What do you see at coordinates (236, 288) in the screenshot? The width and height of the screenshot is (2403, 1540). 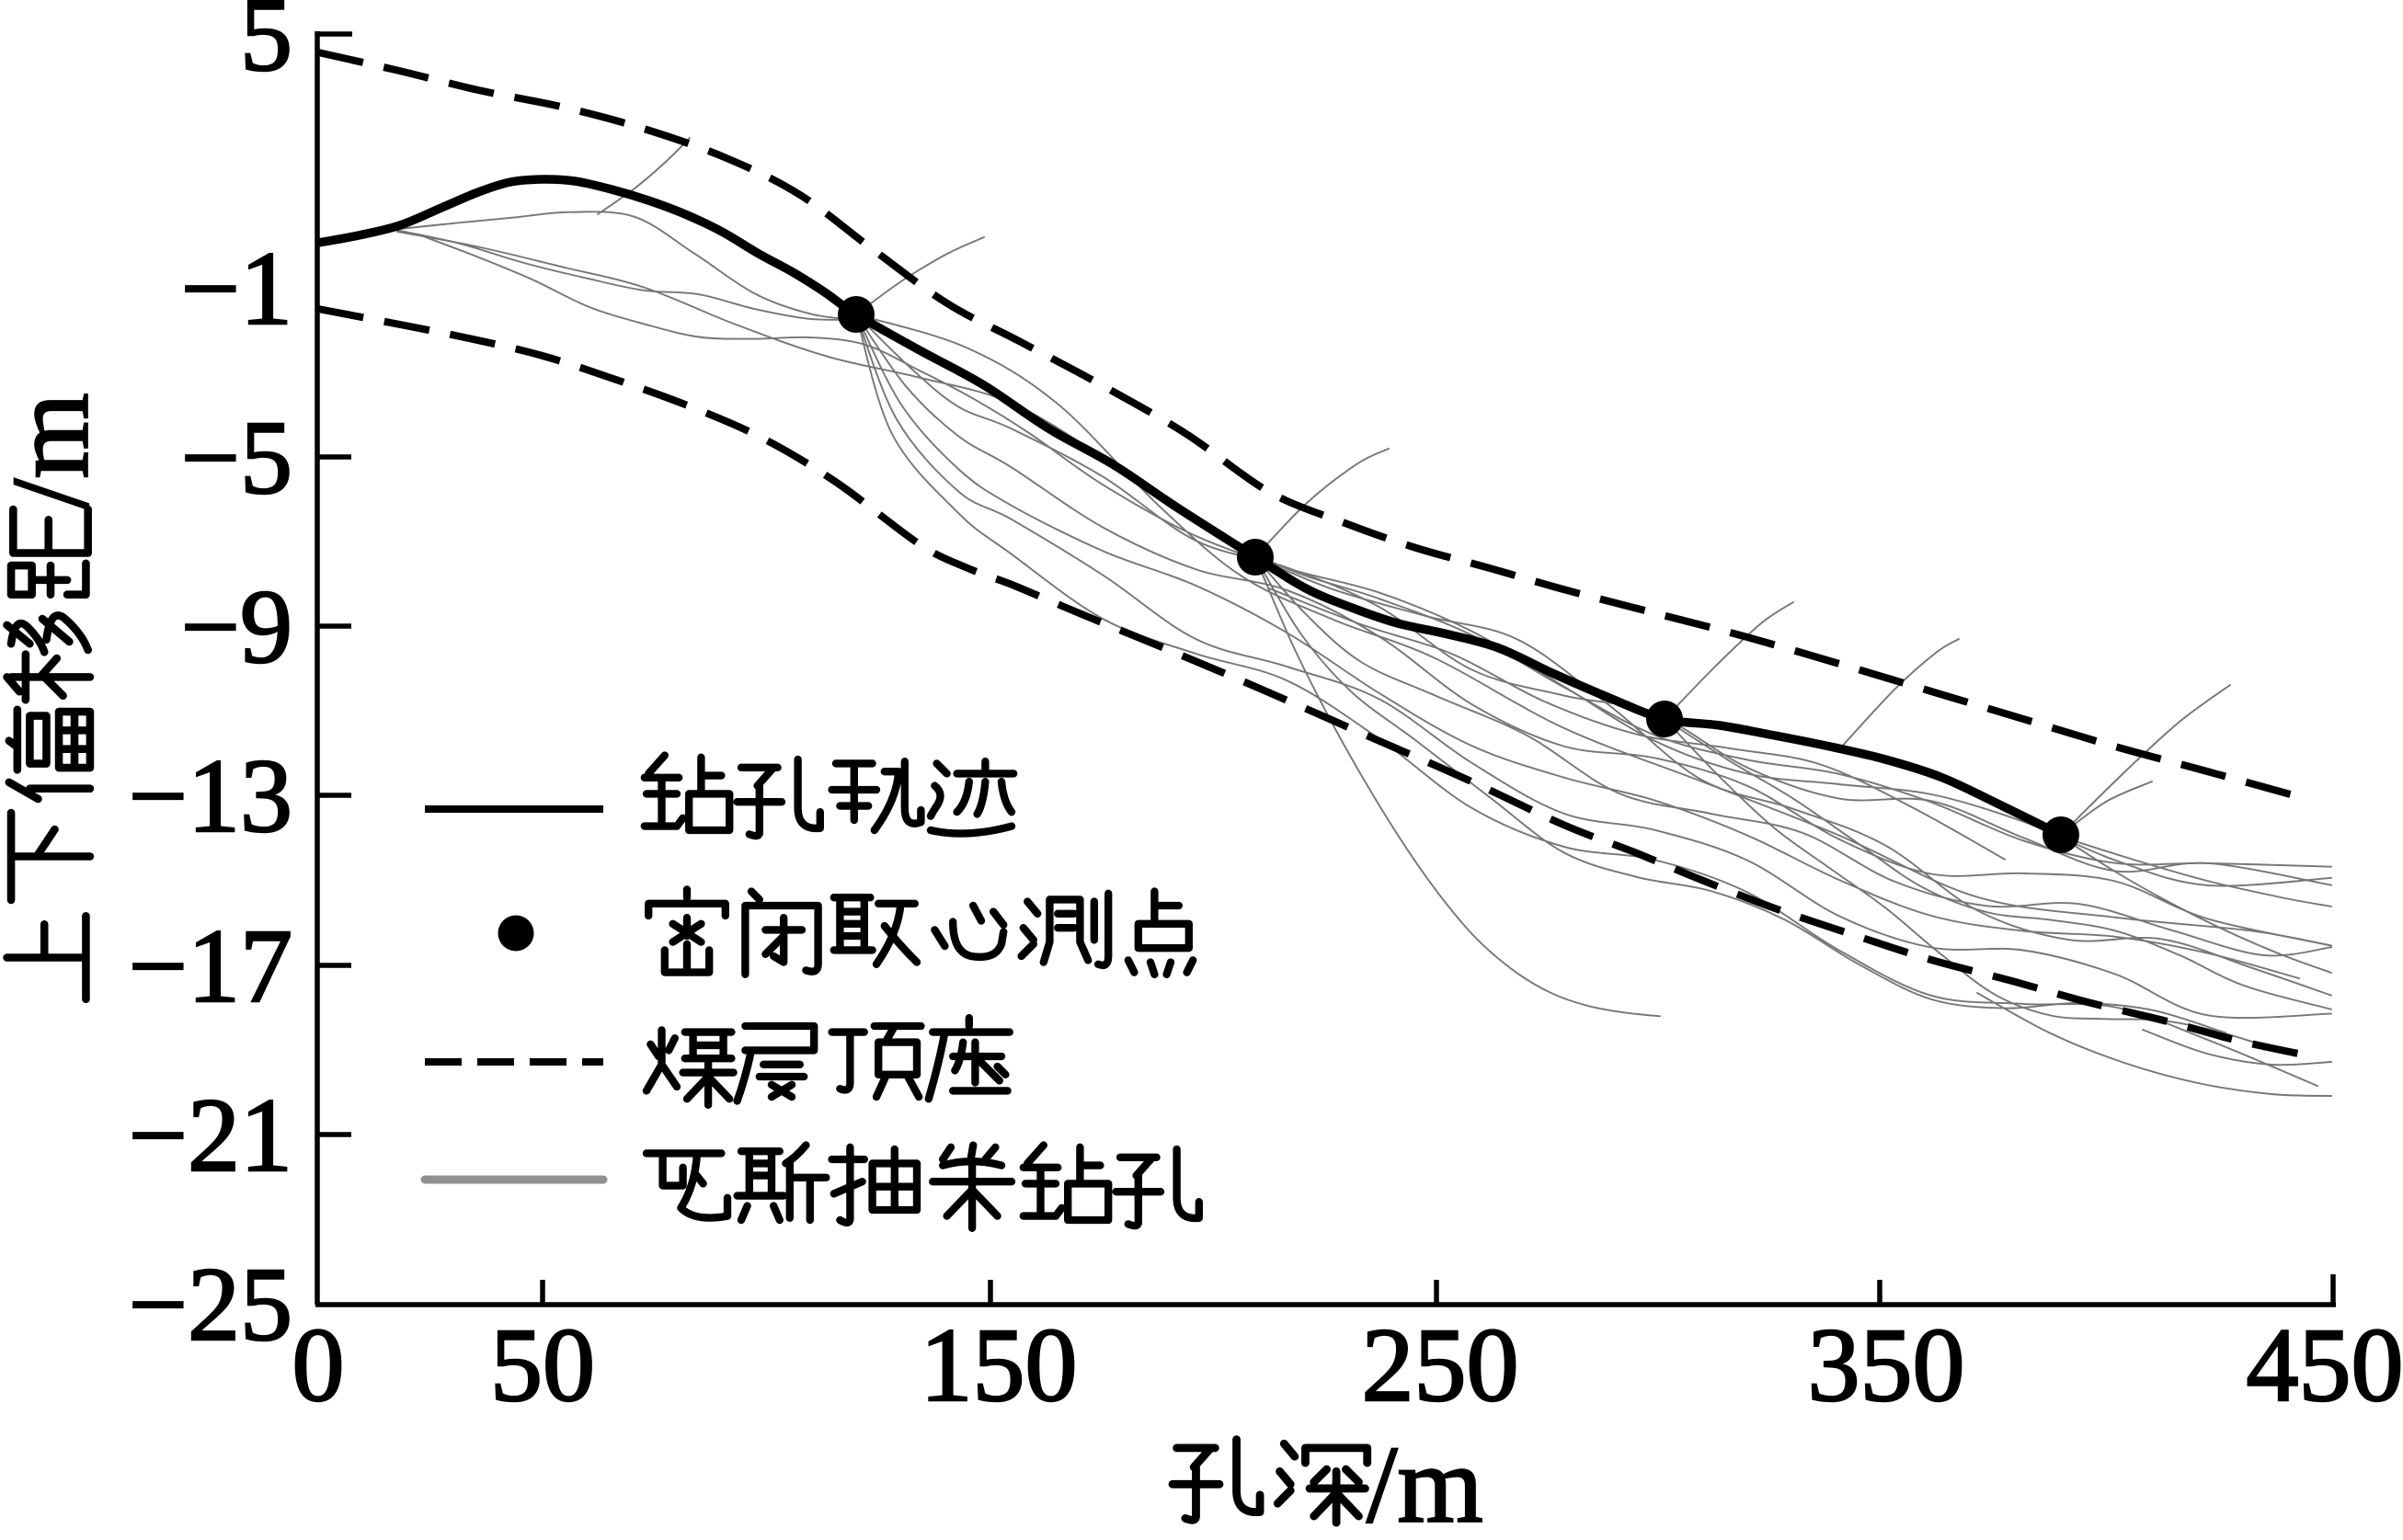 I see `svg-text: −1` at bounding box center [236, 288].